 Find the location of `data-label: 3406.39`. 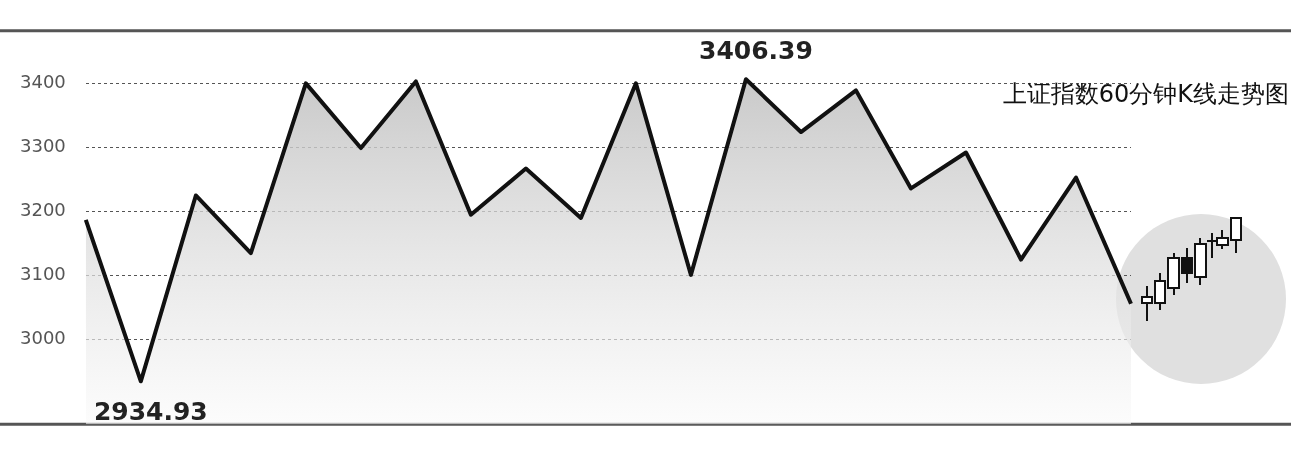

data-label: 3406.39 is located at coordinates (755, 51).